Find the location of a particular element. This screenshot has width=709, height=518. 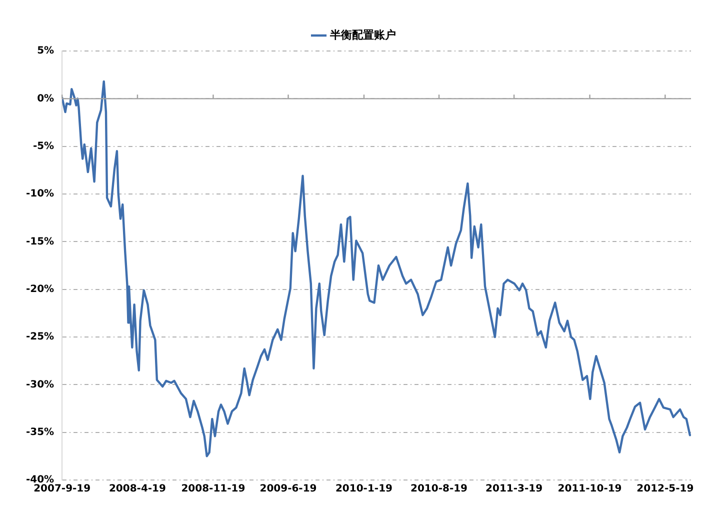

y-tick-label: -35% is located at coordinates (40, 432).